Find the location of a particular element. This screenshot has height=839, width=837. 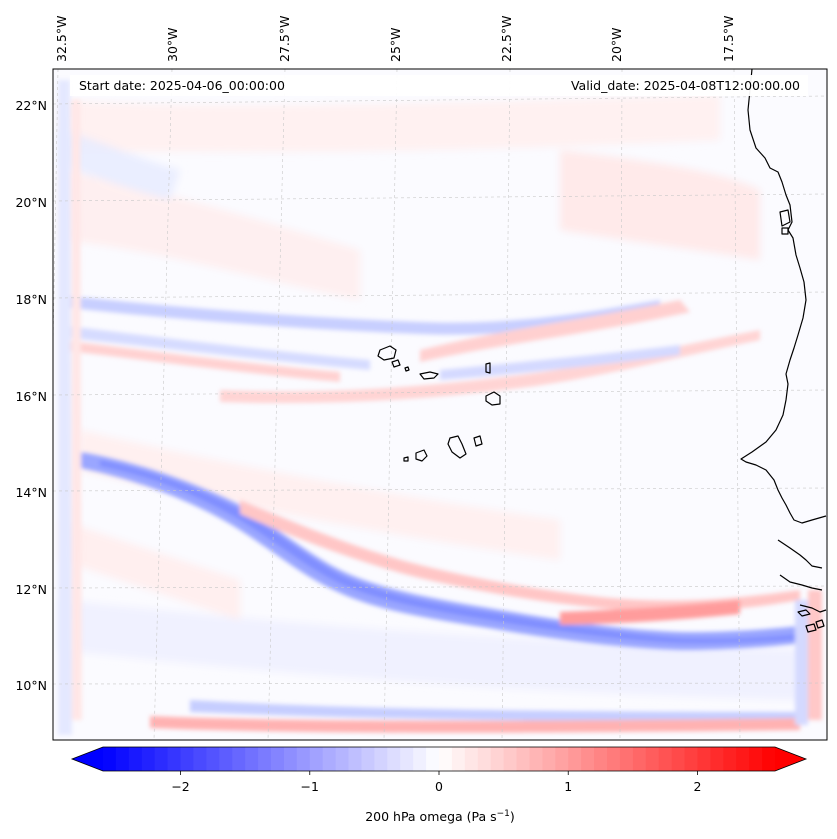

descent-band-16n is located at coordinates (560, 362).